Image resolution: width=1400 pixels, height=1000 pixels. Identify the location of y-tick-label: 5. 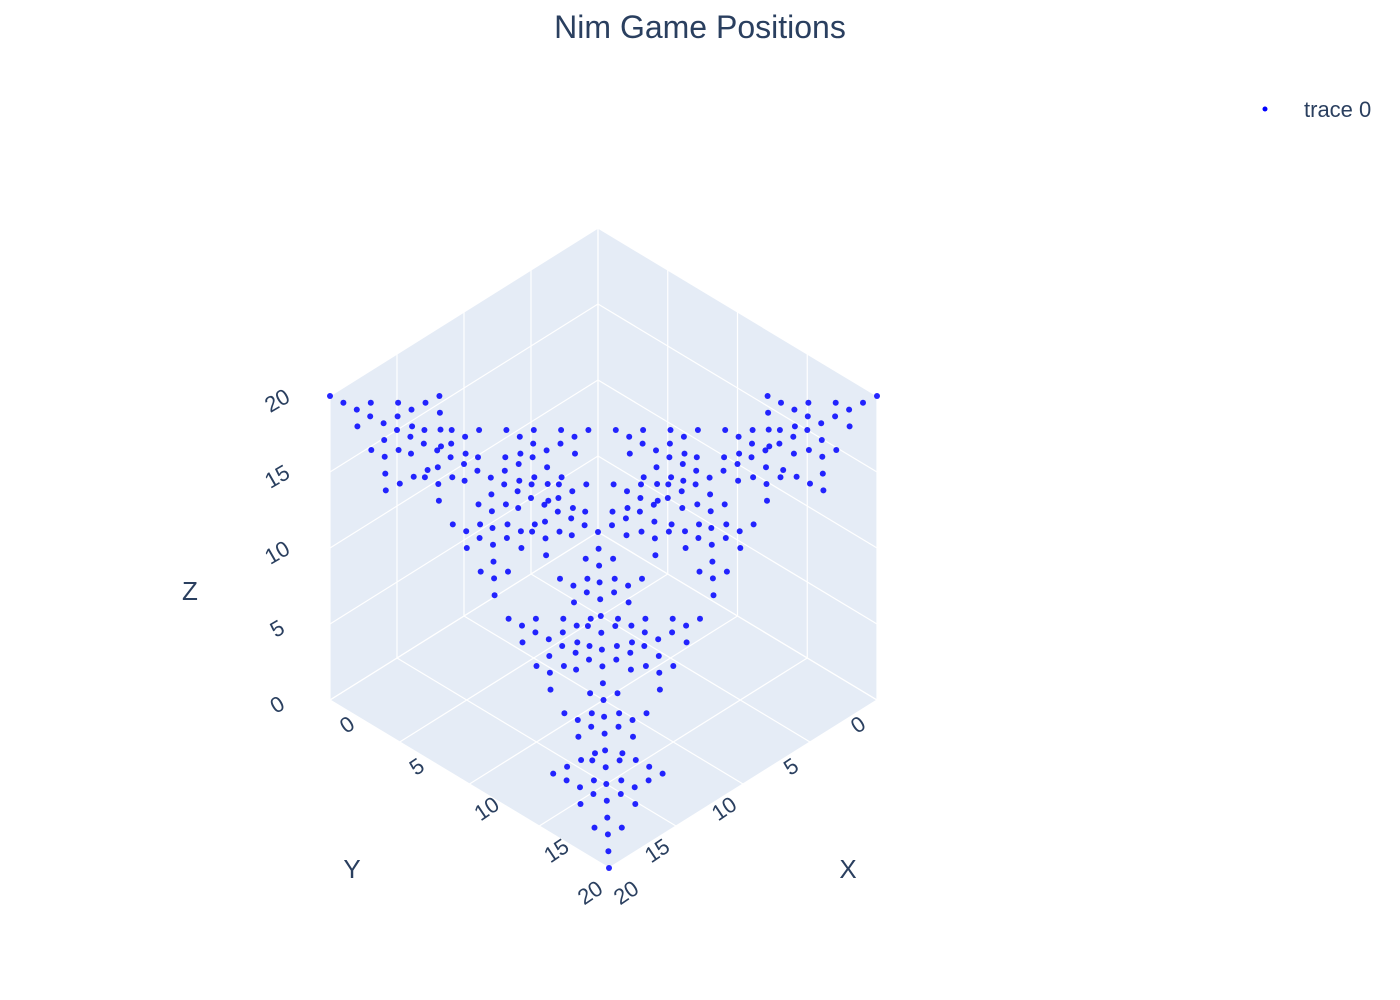
(791, 767).